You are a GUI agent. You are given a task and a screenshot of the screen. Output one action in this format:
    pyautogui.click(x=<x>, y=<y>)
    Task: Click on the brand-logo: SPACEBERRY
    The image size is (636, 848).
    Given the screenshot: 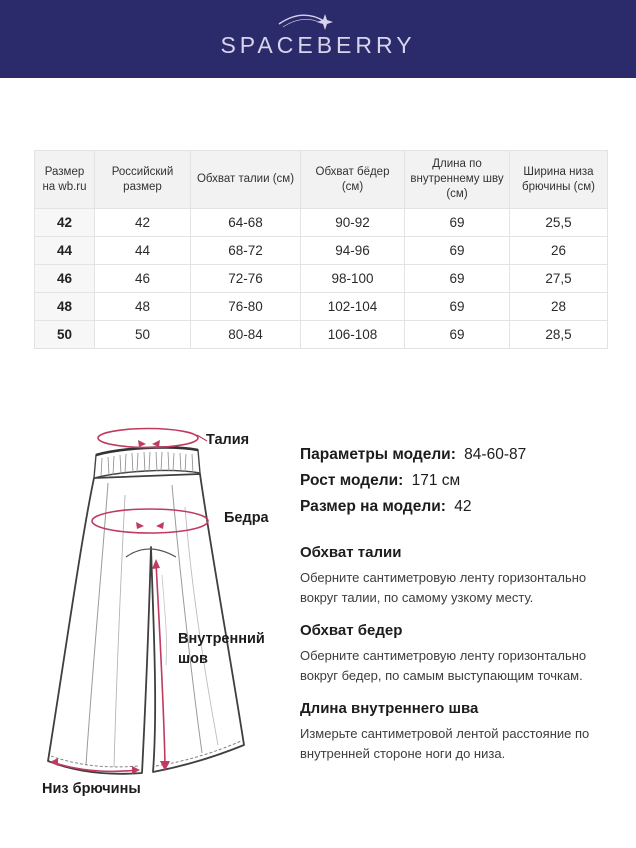 What is the action you would take?
    pyautogui.click(x=318, y=36)
    